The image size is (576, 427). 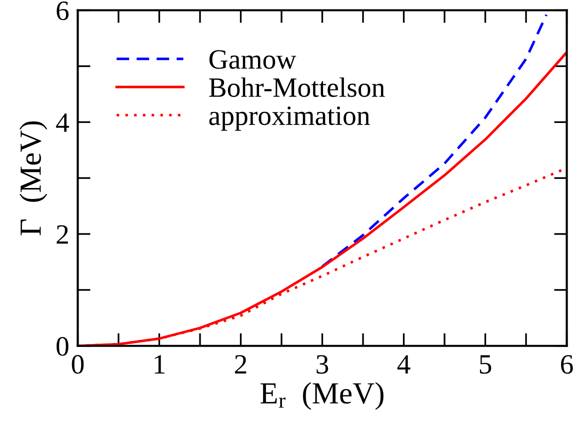 What do you see at coordinates (486, 364) in the screenshot?
I see `x-tick-label: 5` at bounding box center [486, 364].